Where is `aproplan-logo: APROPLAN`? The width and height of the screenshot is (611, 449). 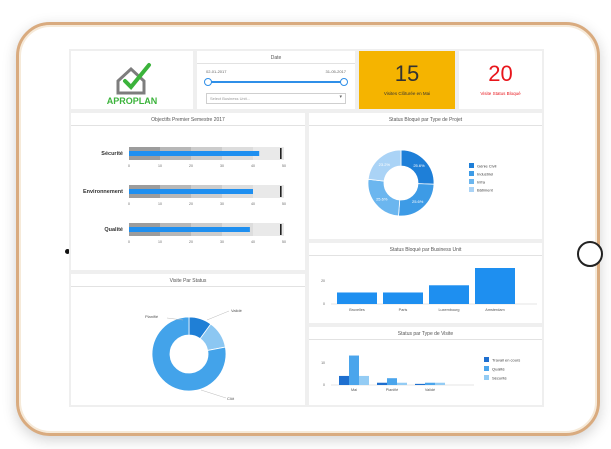 aproplan-logo: APROPLAN is located at coordinates (132, 84).